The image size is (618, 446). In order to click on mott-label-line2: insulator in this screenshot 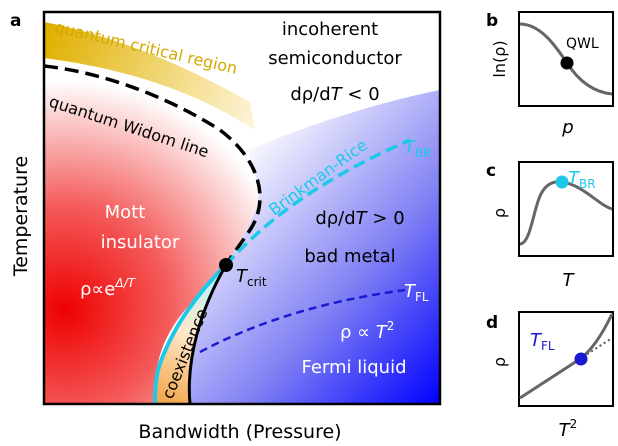, I will do `click(140, 242)`.